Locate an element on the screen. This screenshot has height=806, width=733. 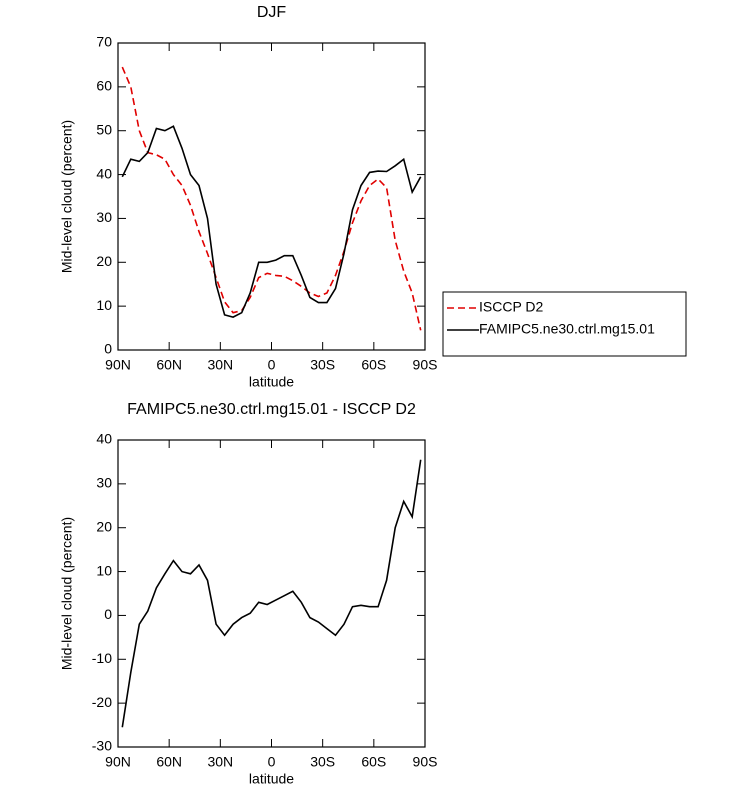
y-tick-label: 70 is located at coordinates (104, 42).